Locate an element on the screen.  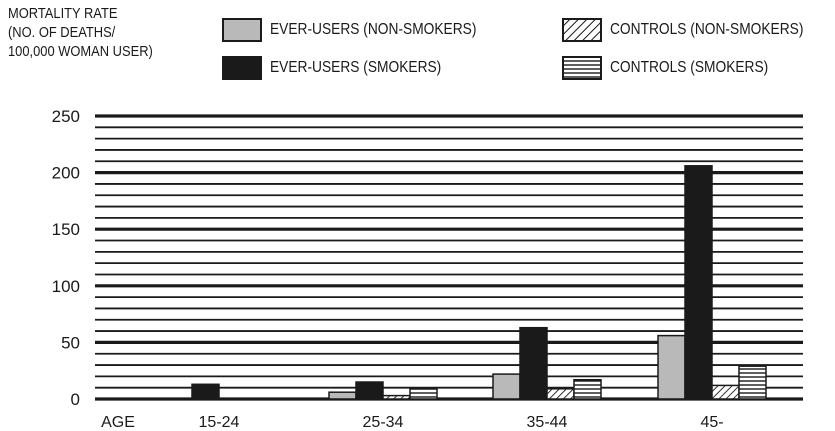
x-axis-title: AGE is located at coordinates (118, 422).